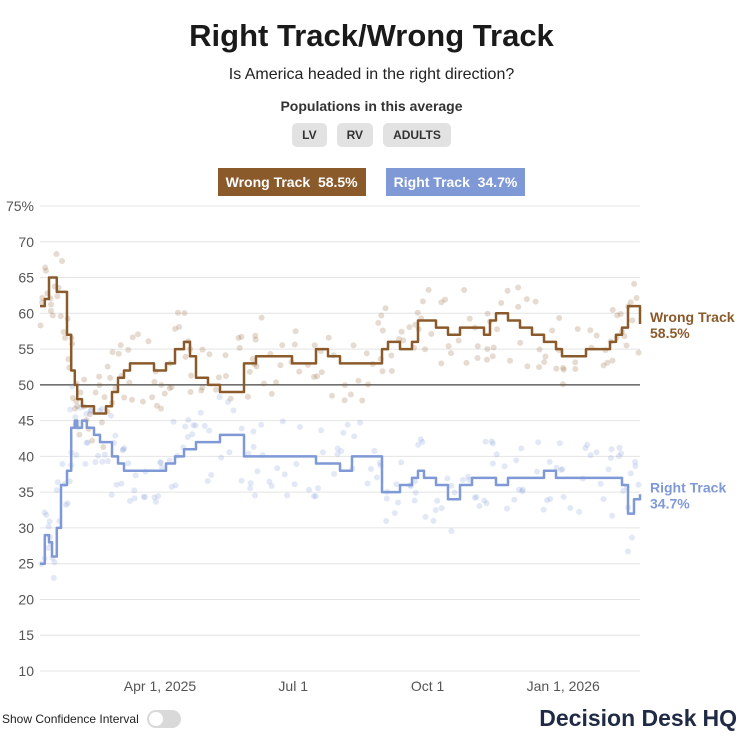 Image resolution: width=743 pixels, height=745 pixels. Describe the element at coordinates (26, 349) in the screenshot. I see `y-tick-label: 55` at that location.